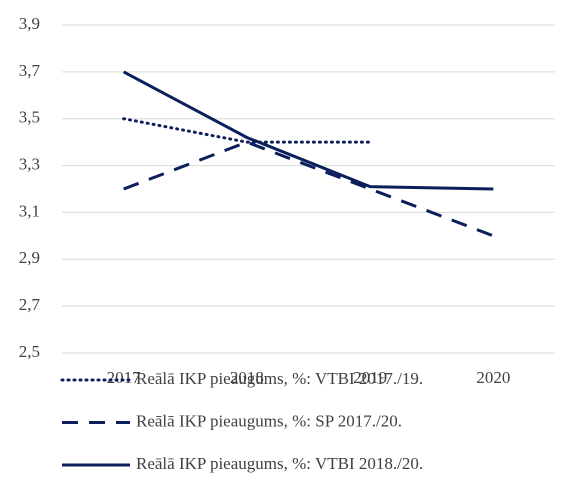  What do you see at coordinates (247, 377) in the screenshot?
I see `x-tick-label: 2018` at bounding box center [247, 377].